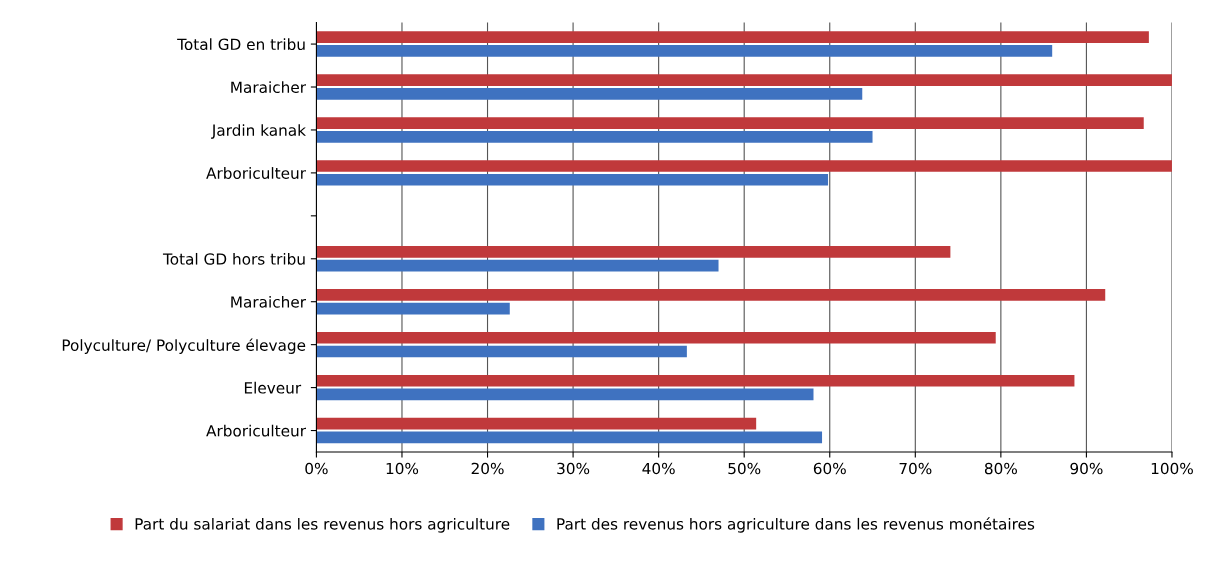 Image resolution: width=1217 pixels, height=565 pixels. I want to click on y-tick-label: Polyculture/ Polyculture élevage, so click(184, 346).